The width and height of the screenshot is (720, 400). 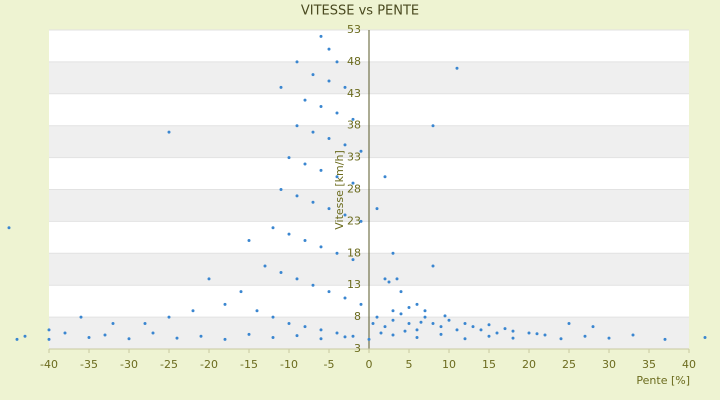 I want to click on y-tick-label: 38, so click(x=354, y=125).